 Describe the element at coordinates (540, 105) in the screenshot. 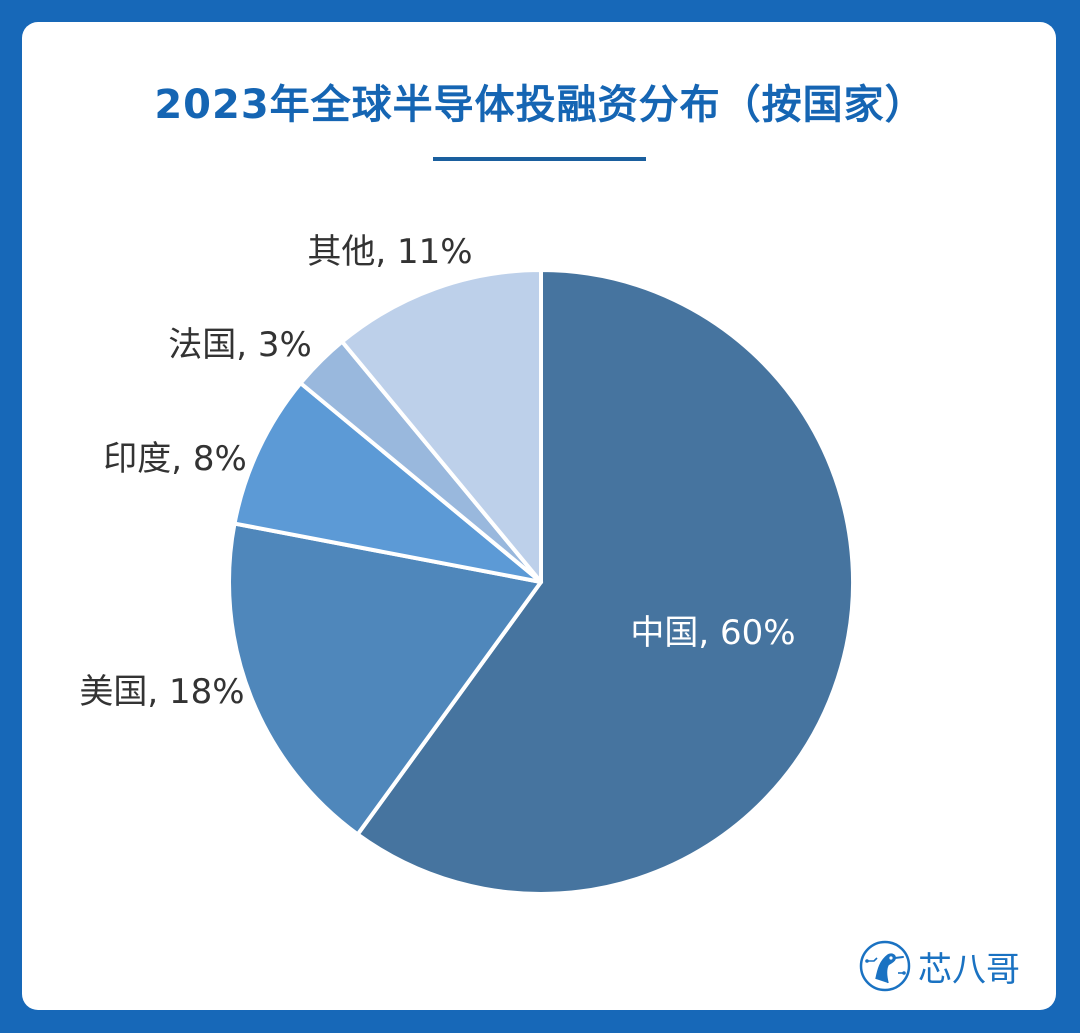

I see `chart-title: 2023年全球半导体投融资分布（按国家）` at that location.